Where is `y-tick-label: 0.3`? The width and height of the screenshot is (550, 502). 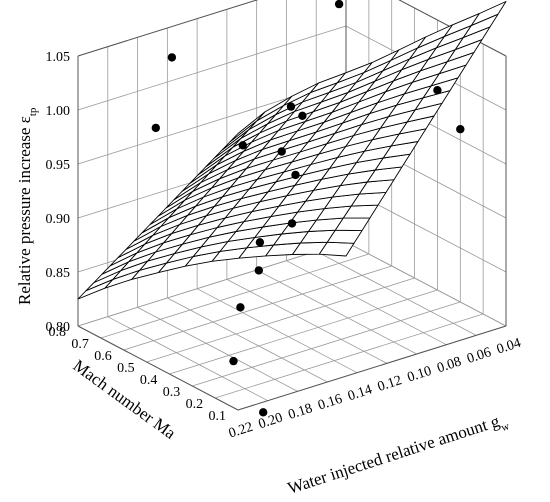
y-tick-label: 0.3 is located at coordinates (172, 392).